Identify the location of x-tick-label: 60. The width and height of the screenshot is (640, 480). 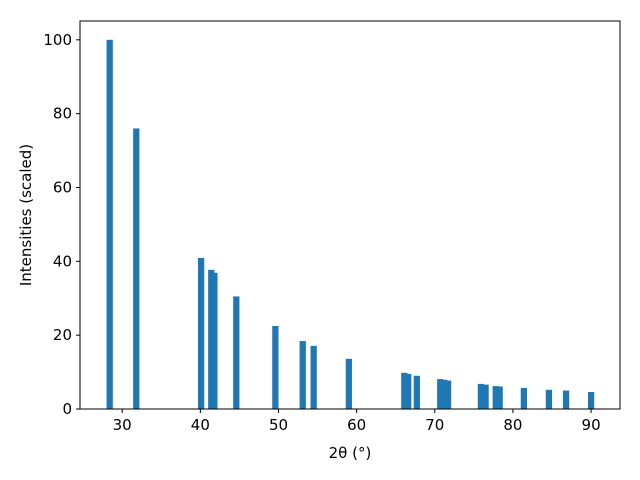
(356, 425).